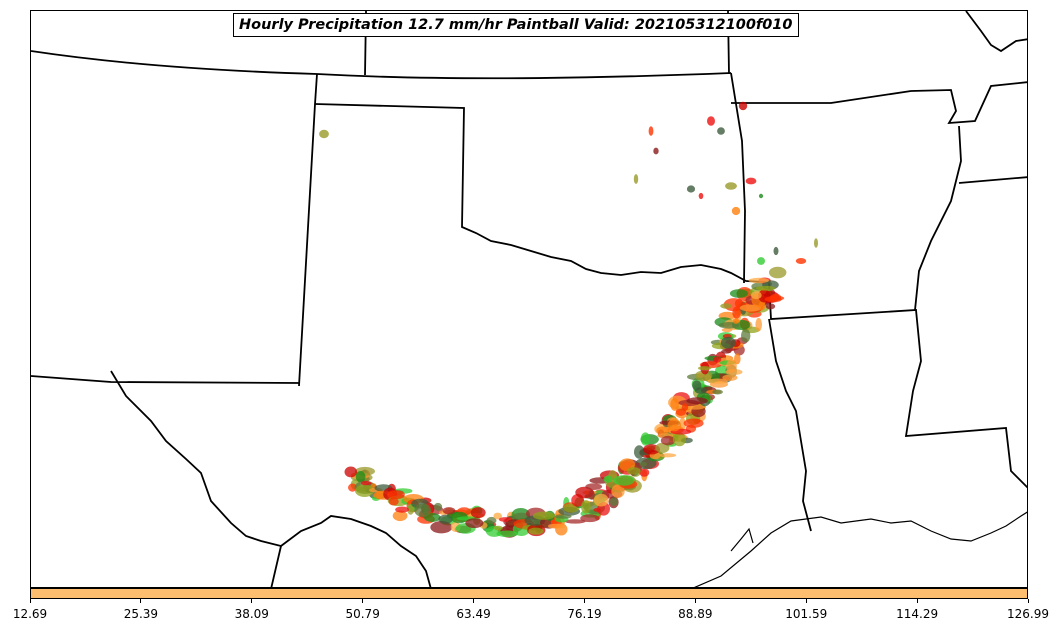 The width and height of the screenshot is (1062, 633). Describe the element at coordinates (806, 614) in the screenshot. I see `colorbar-tick-label: 101.59` at that location.